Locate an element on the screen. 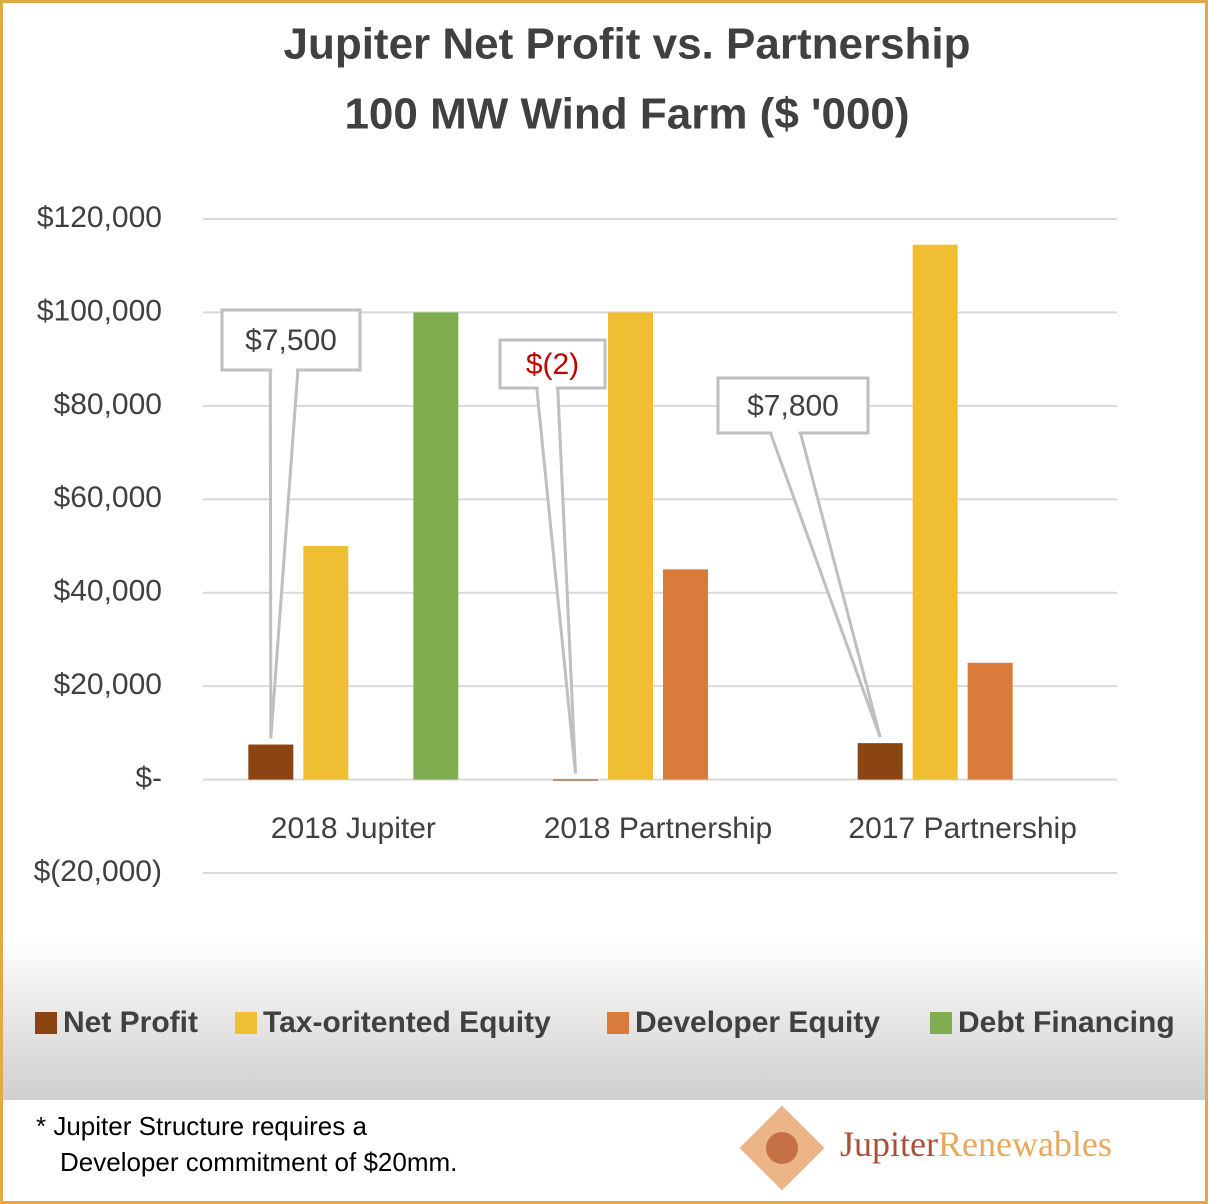 The image size is (1208, 1204). data-label: $7,800 is located at coordinates (793, 405).